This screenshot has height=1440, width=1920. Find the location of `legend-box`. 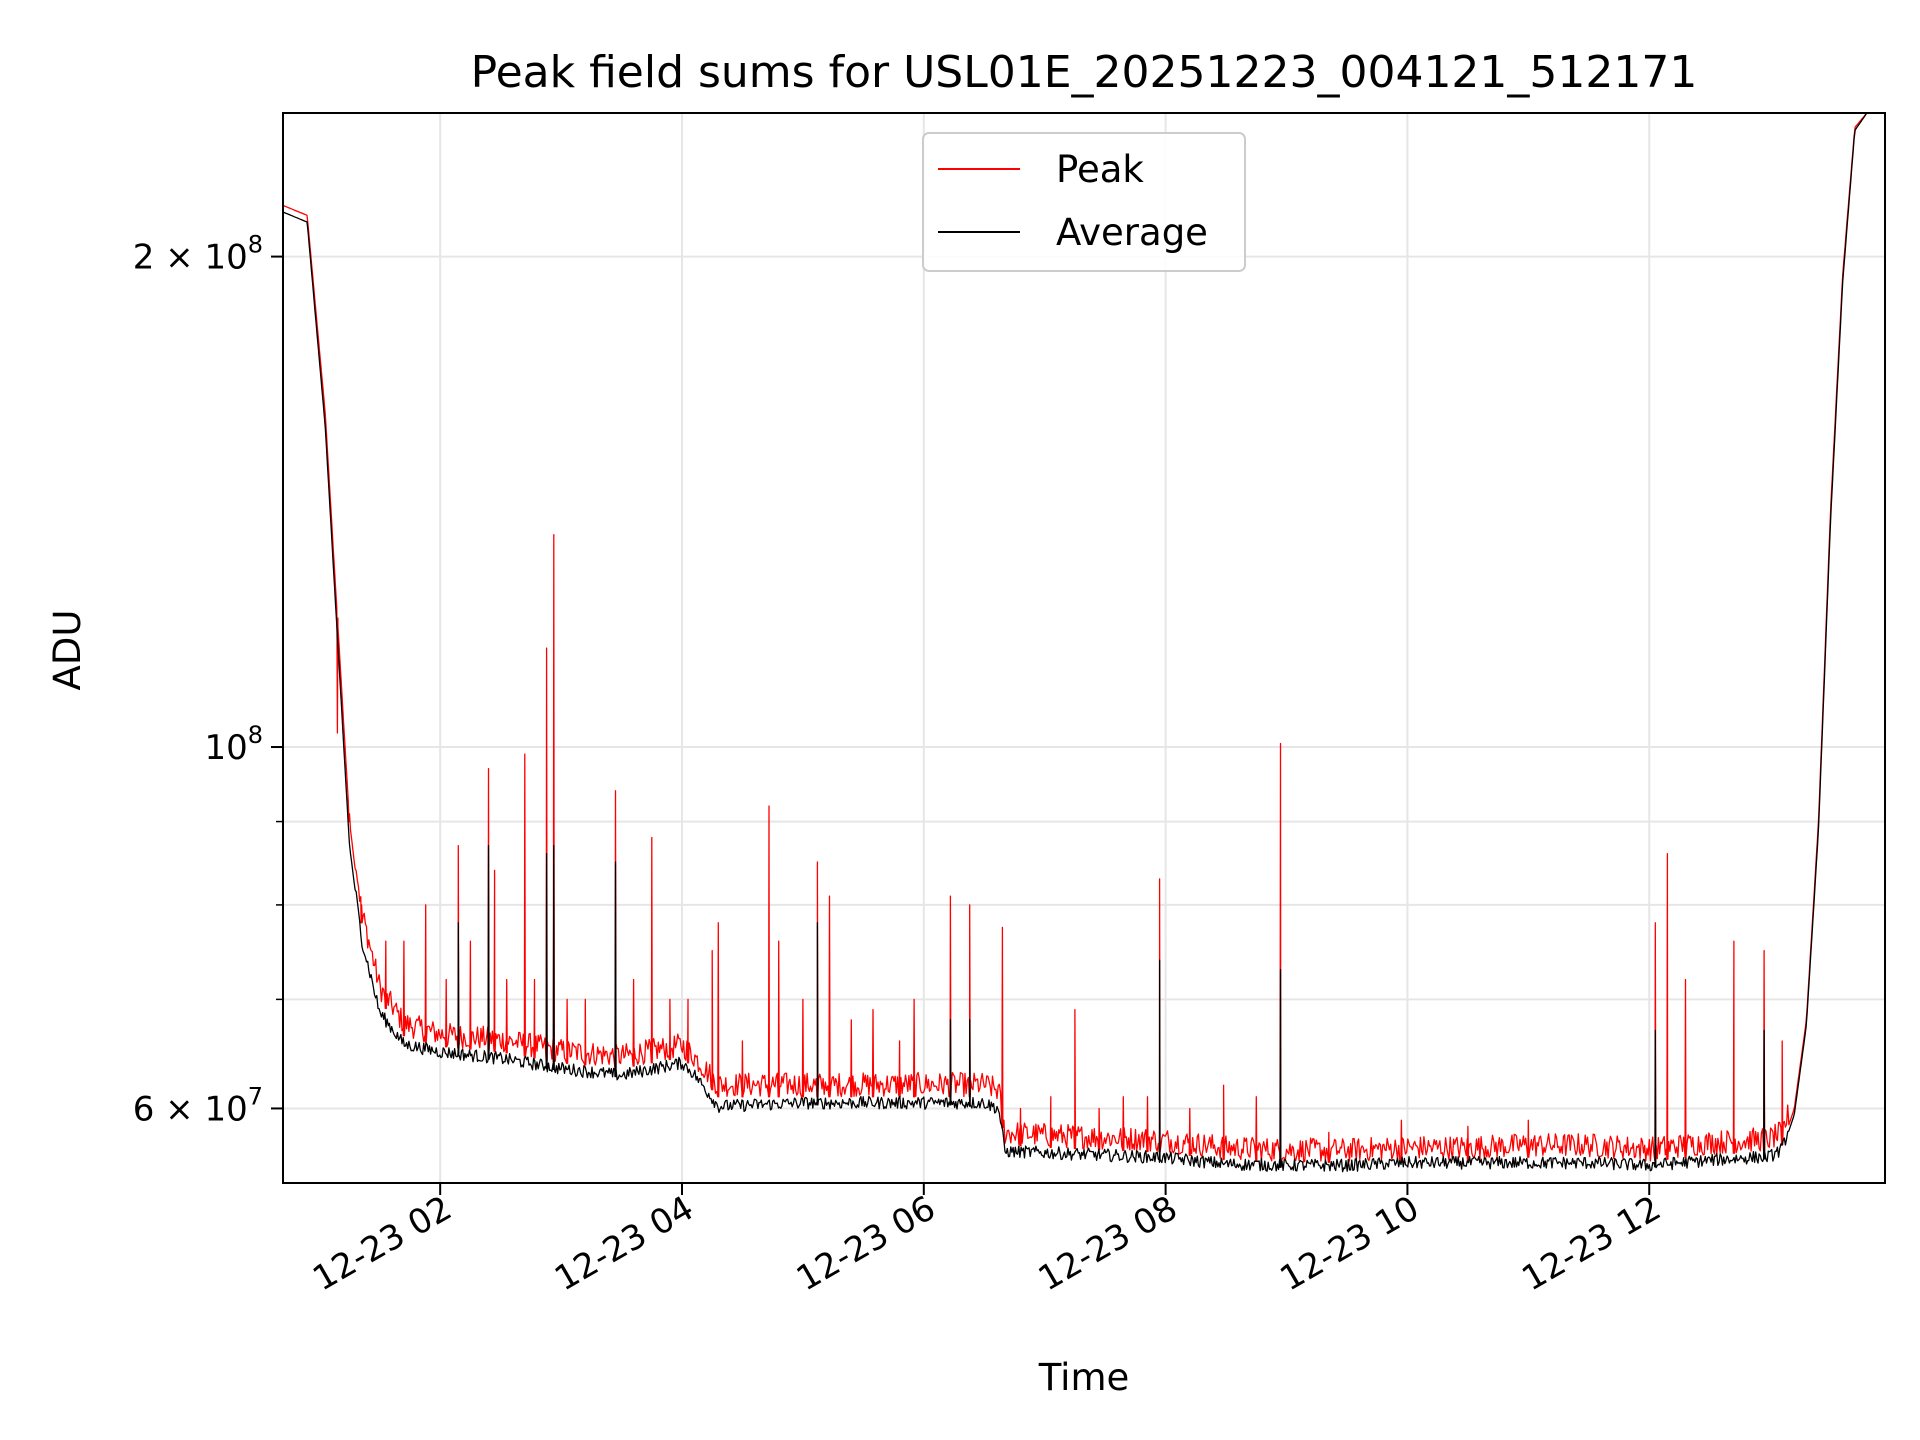

legend-box is located at coordinates (1084, 202).